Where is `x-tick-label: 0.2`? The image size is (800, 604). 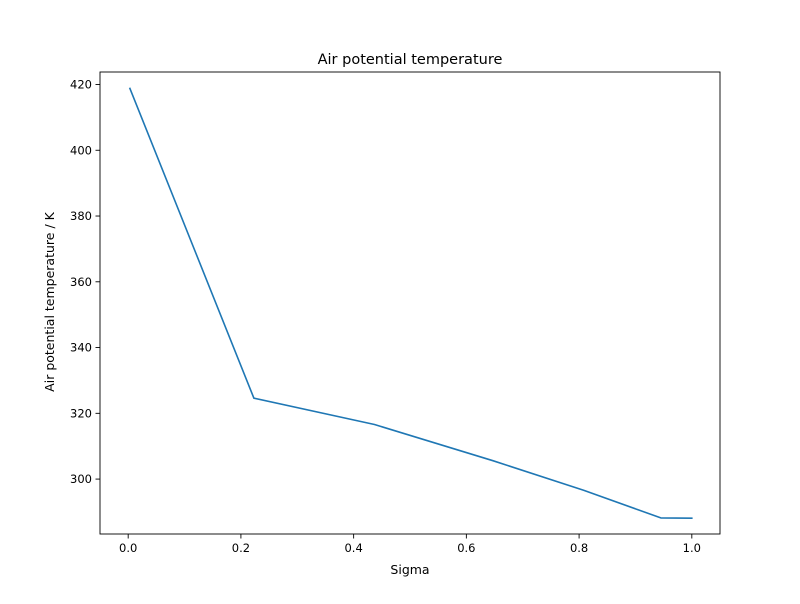 x-tick-label: 0.2 is located at coordinates (241, 548).